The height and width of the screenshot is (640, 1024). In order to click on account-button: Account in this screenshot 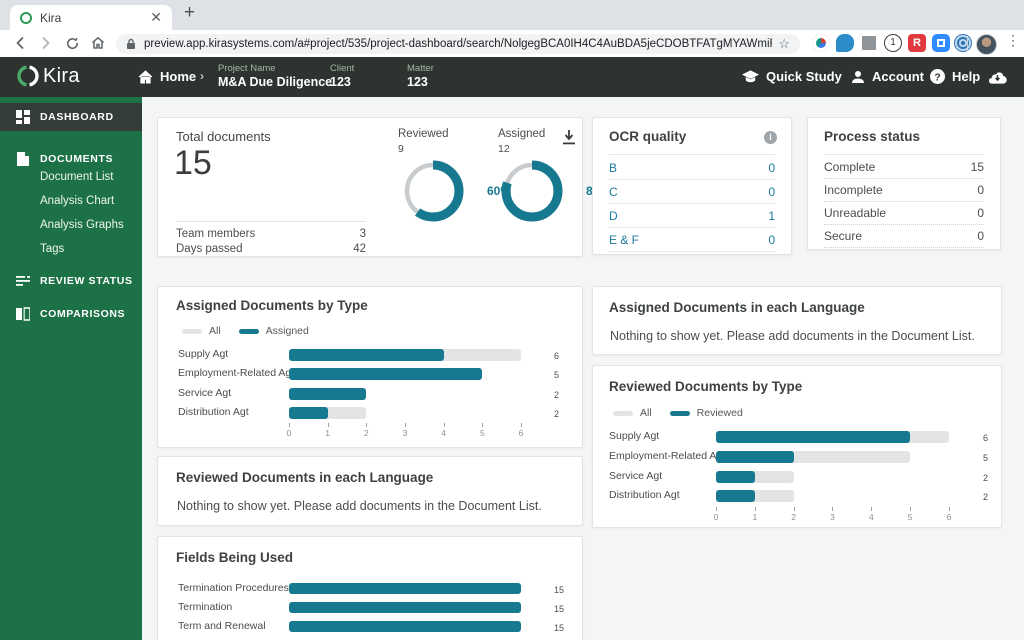, I will do `click(887, 76)`.